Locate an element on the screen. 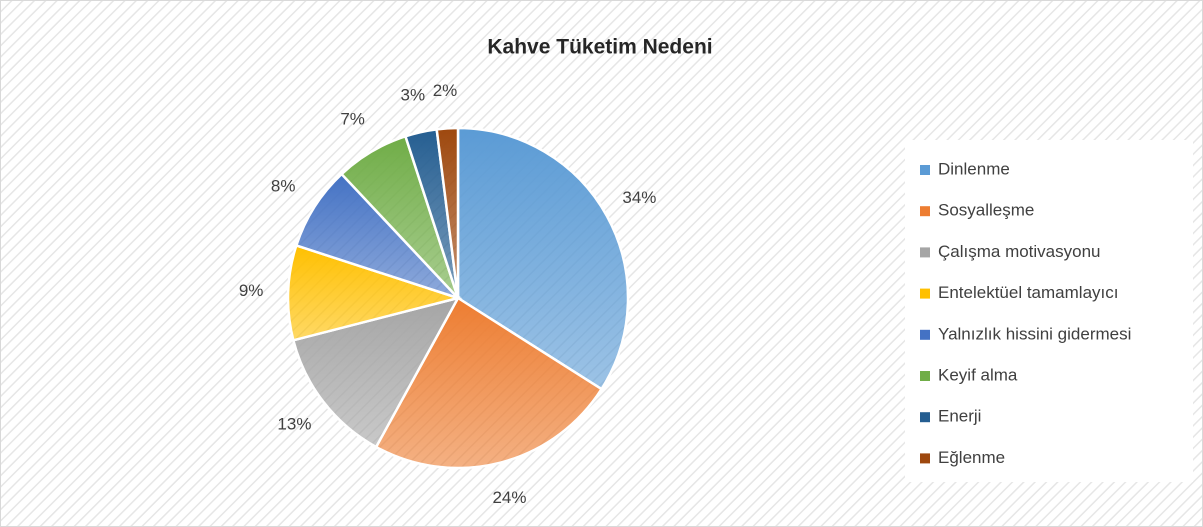 This screenshot has height=527, width=1203. legend-label: Enerji is located at coordinates (959, 416).